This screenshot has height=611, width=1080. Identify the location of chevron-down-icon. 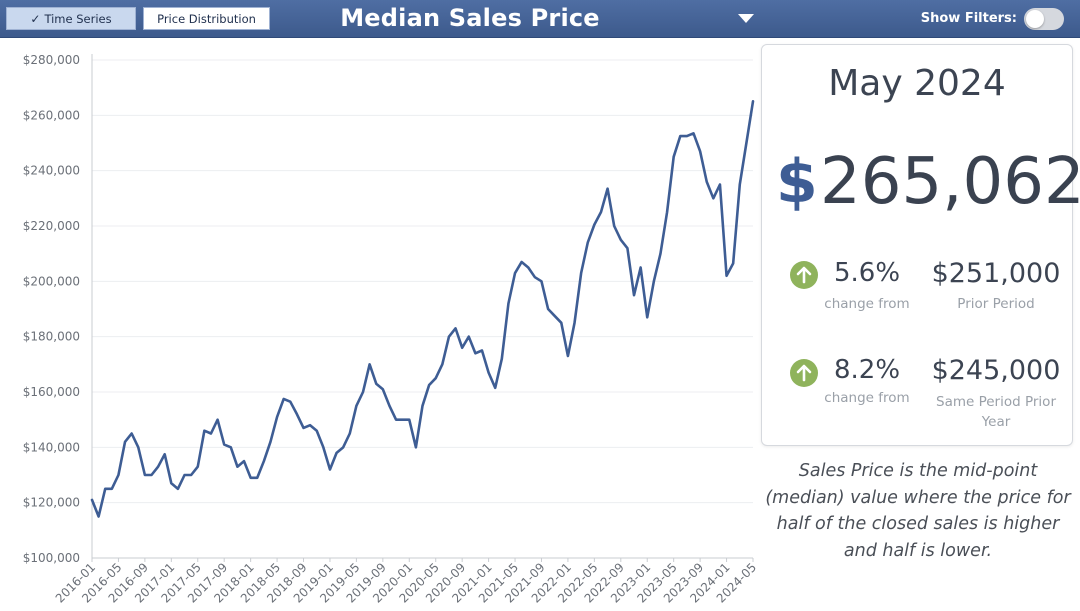
(746, 18).